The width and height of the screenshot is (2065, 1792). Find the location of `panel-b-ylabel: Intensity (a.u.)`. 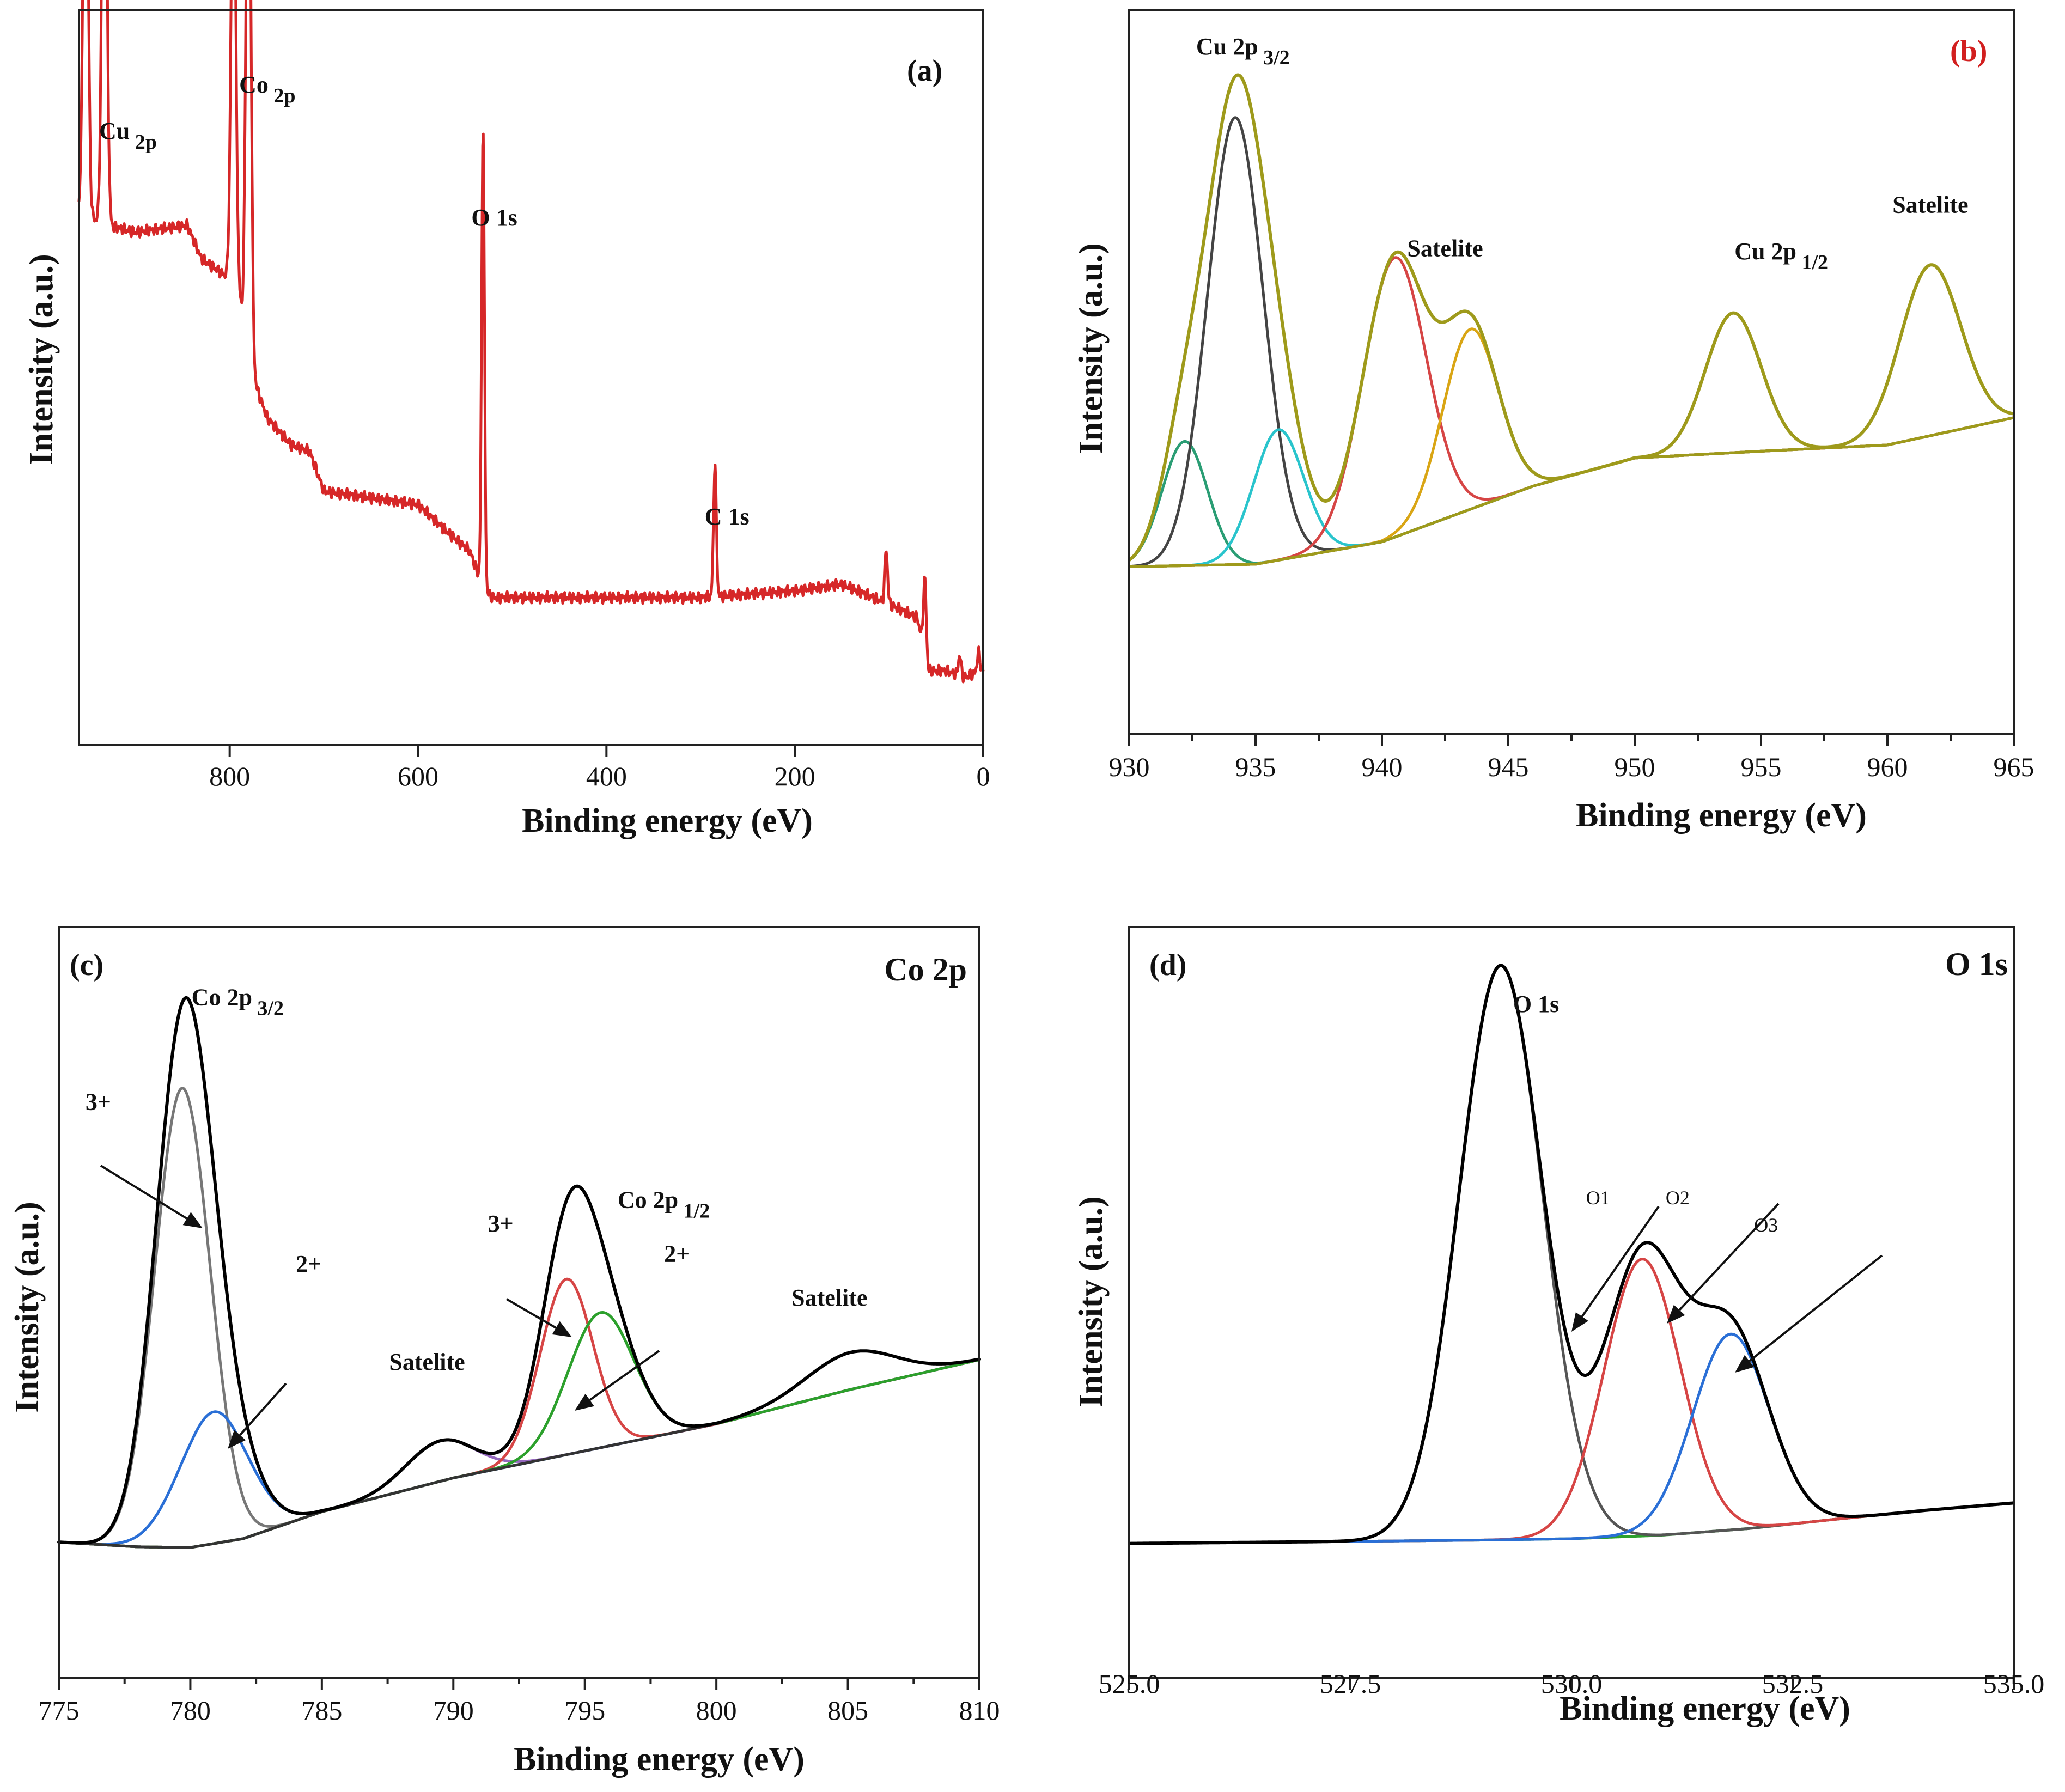

panel-b-ylabel: Intensity (a.u.) is located at coordinates (1091, 348).